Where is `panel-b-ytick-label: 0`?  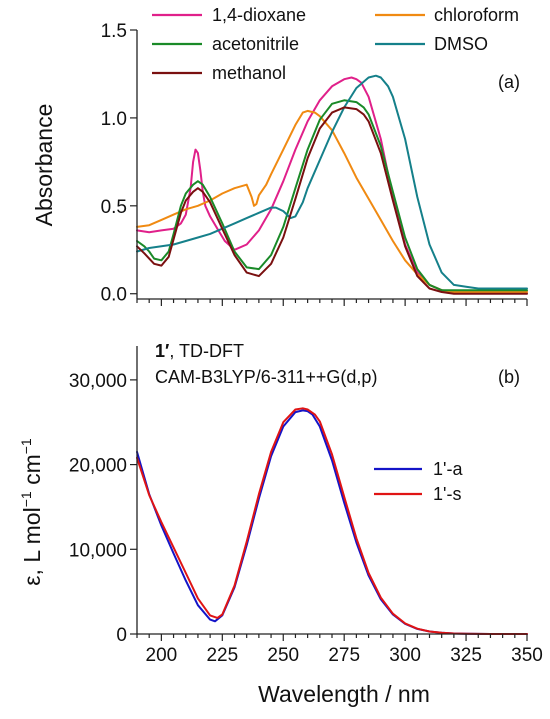
panel-b-ytick-label: 0 is located at coordinates (121, 635).